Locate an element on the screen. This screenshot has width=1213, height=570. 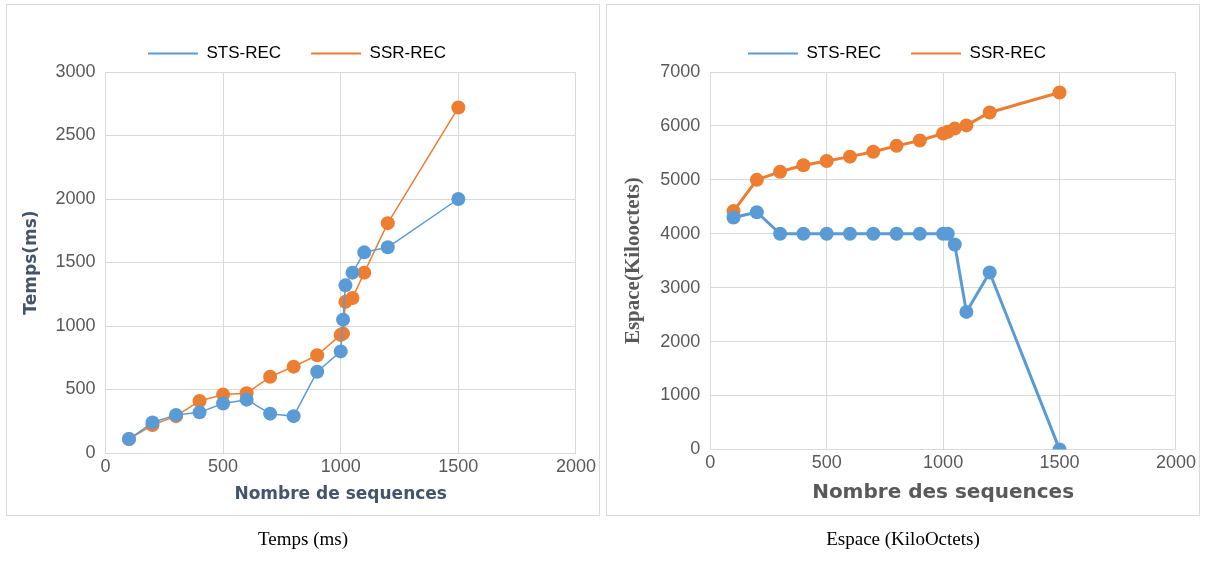
y-tick-label: 0 is located at coordinates (695, 448).